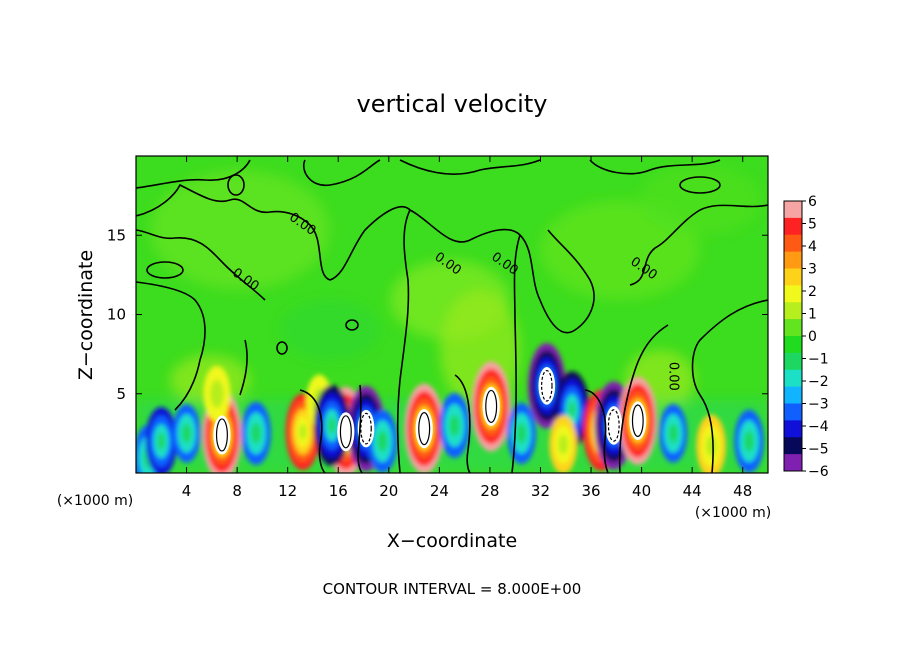 The width and height of the screenshot is (904, 654). Describe the element at coordinates (812, 225) in the screenshot. I see `colorbar-tick-label: 5` at that location.